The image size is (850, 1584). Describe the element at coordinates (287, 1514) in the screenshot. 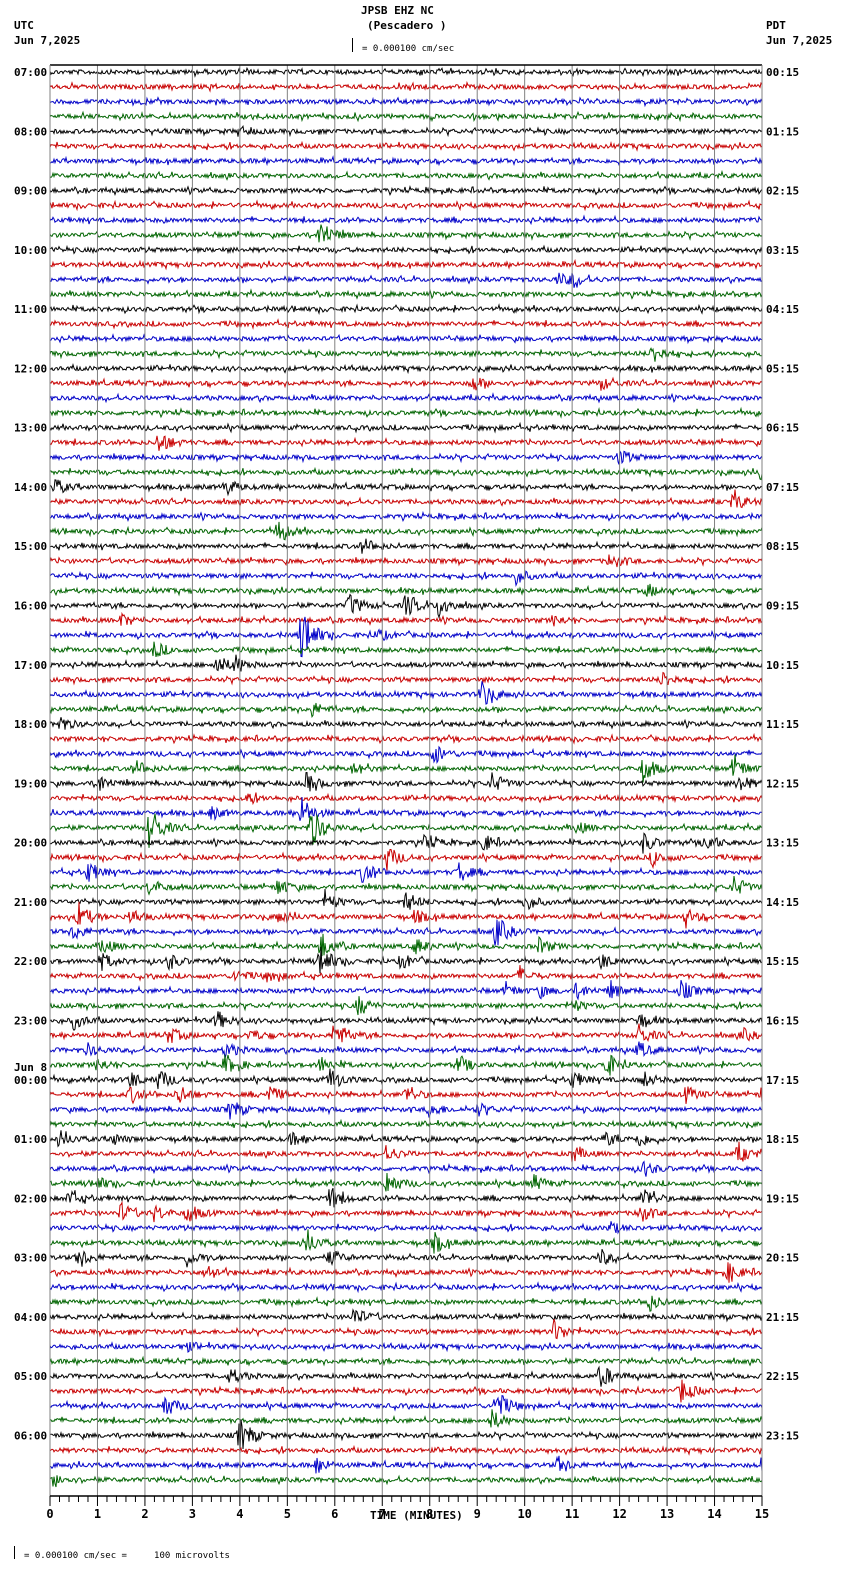

I see `x-tick-label: 5` at that location.